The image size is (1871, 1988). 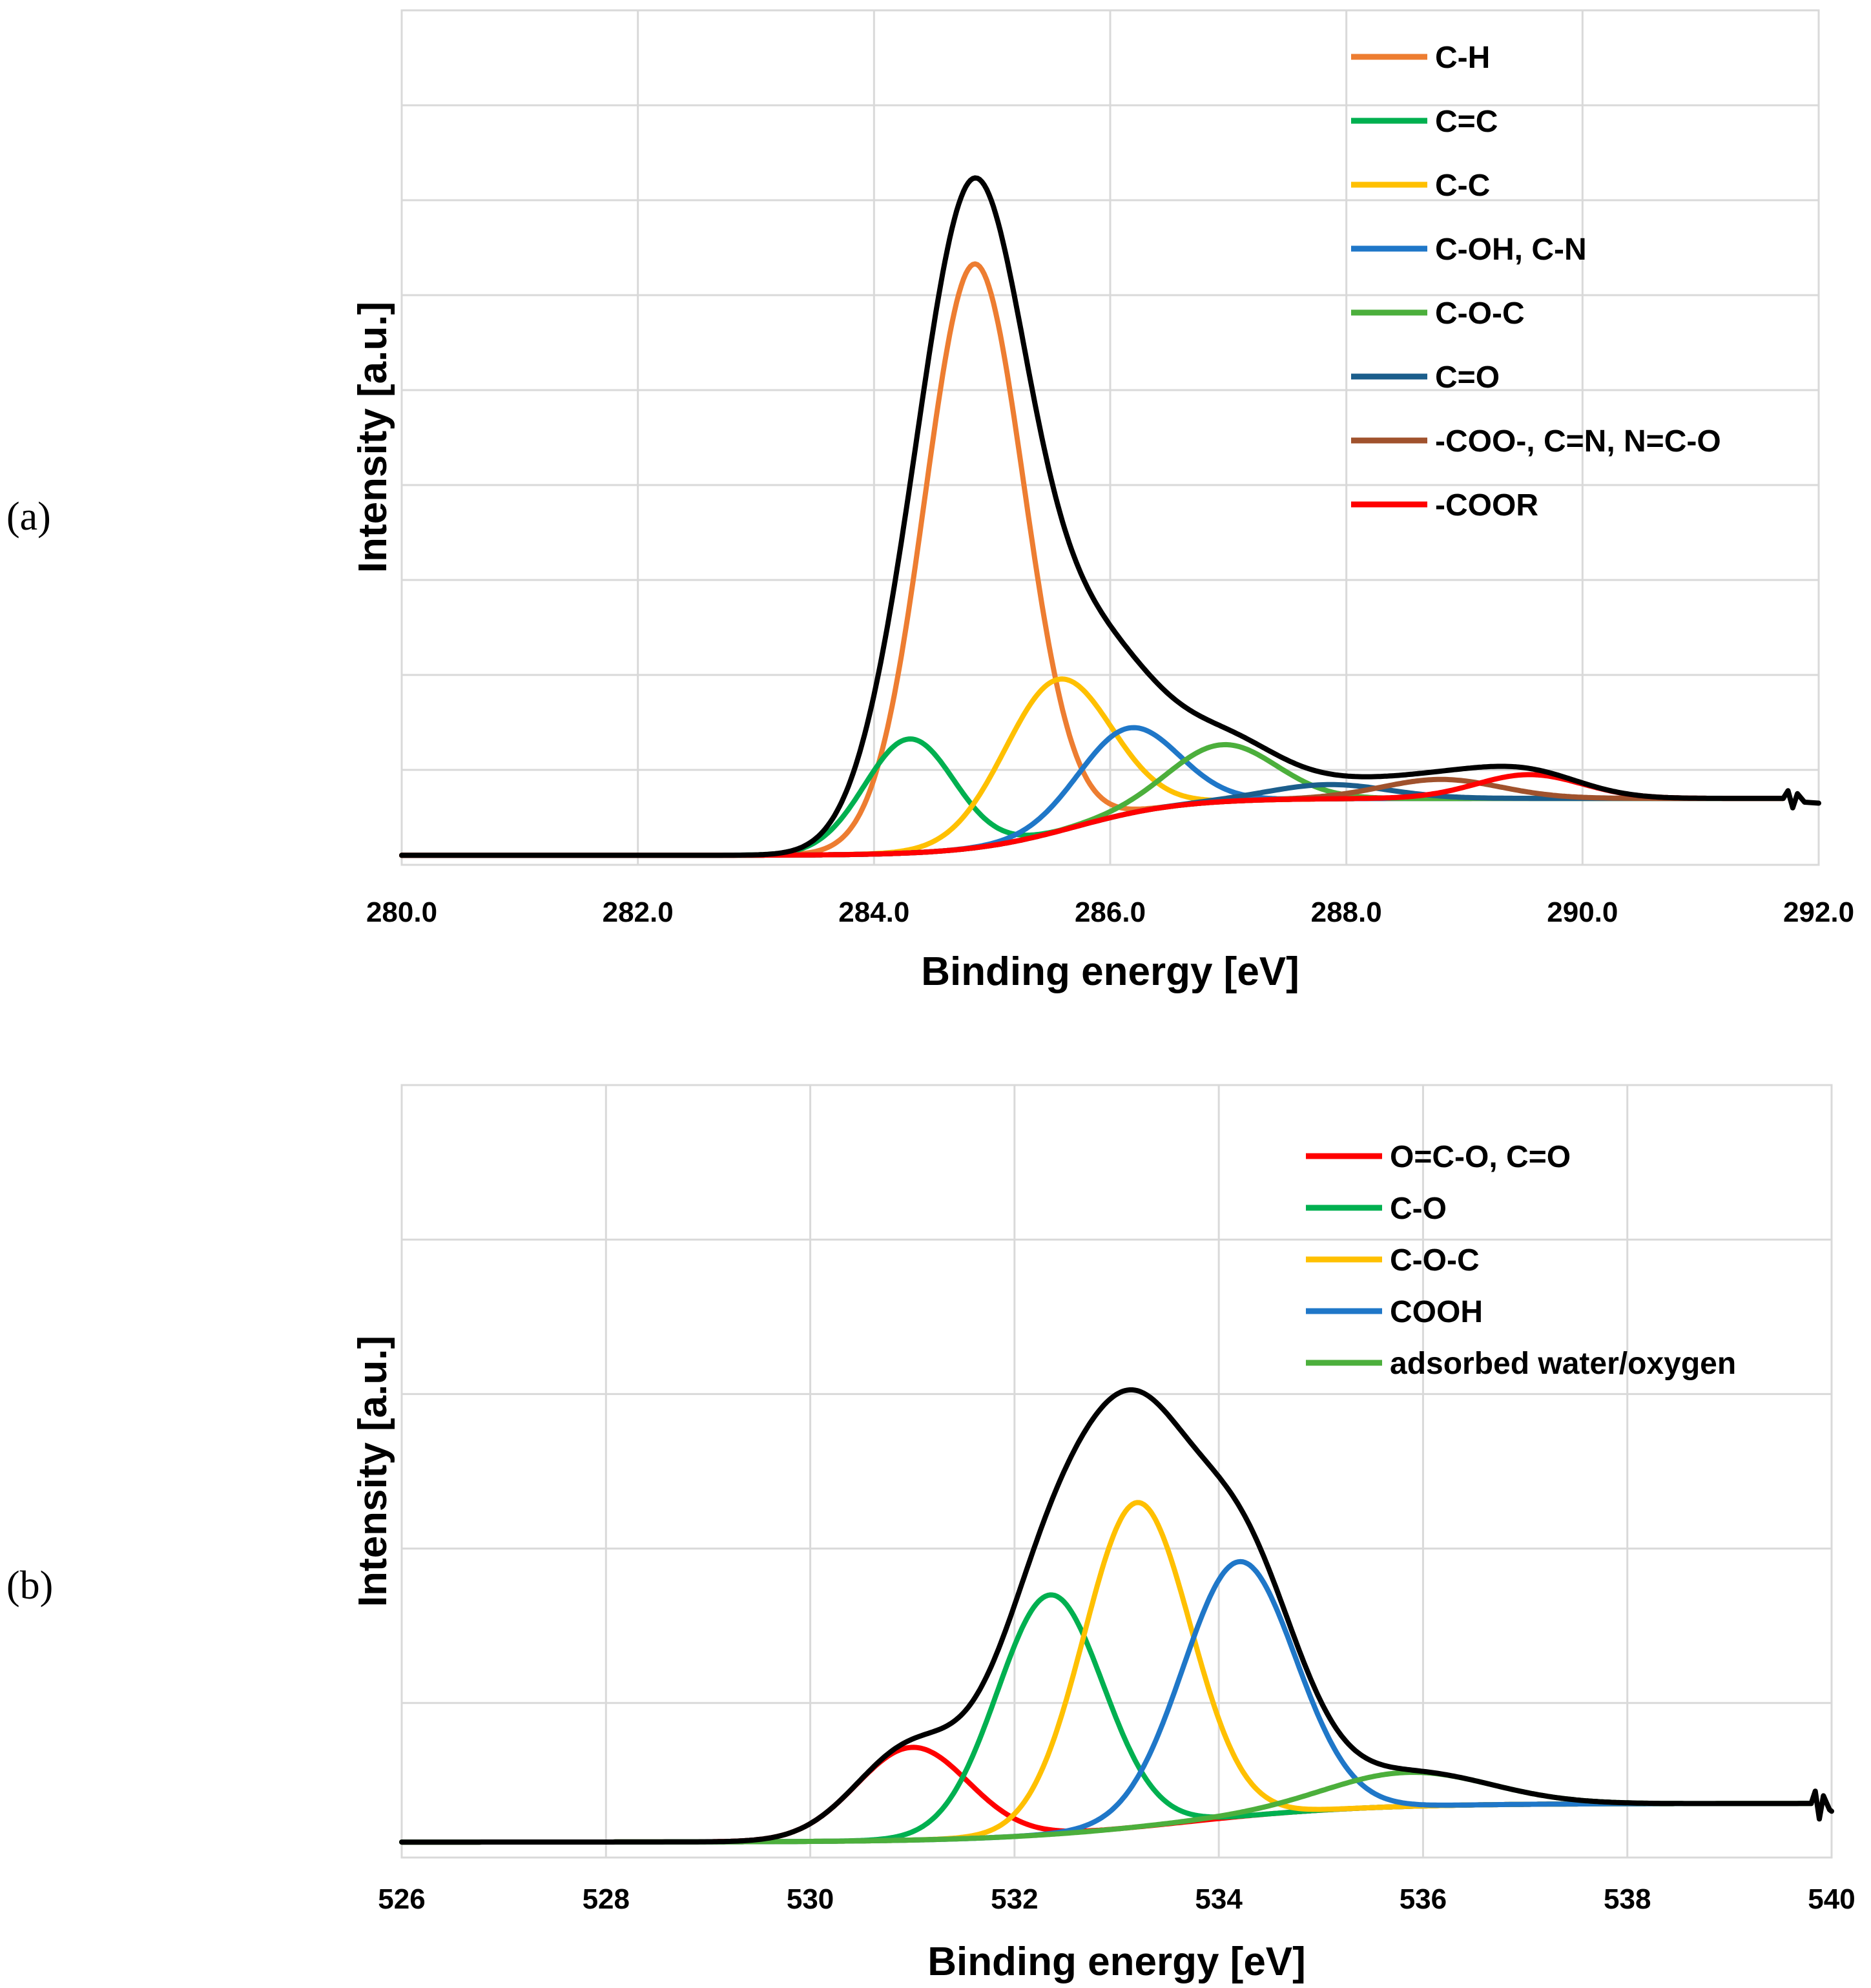 I want to click on x-tick-label: 528, so click(x=606, y=1899).